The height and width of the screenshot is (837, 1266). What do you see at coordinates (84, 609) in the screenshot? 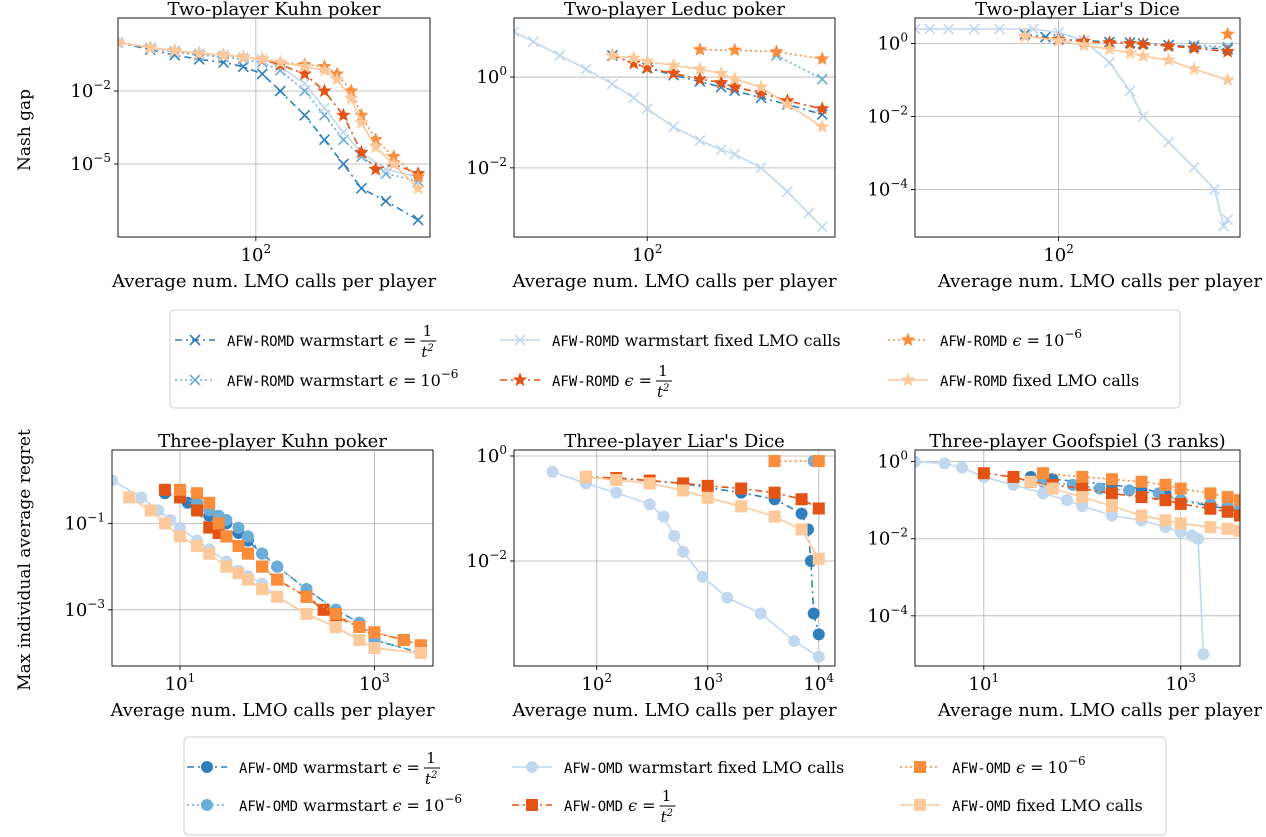
I see `y-tick-label: 10⁻³` at bounding box center [84, 609].